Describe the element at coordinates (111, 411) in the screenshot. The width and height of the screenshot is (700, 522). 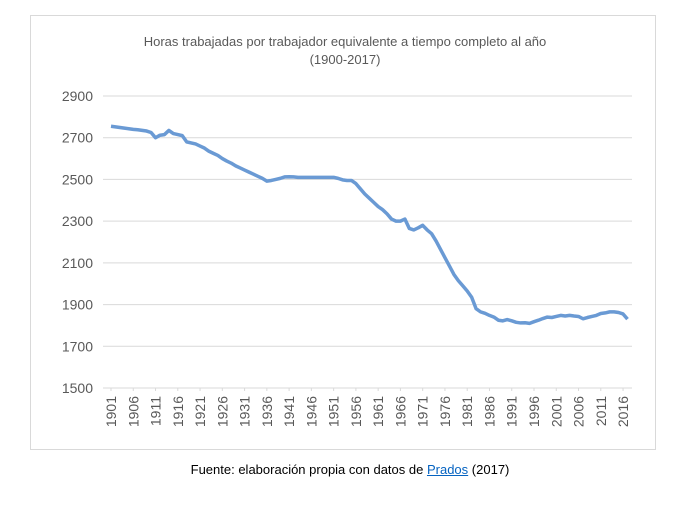
I see `x-tick-label: 1901` at that location.